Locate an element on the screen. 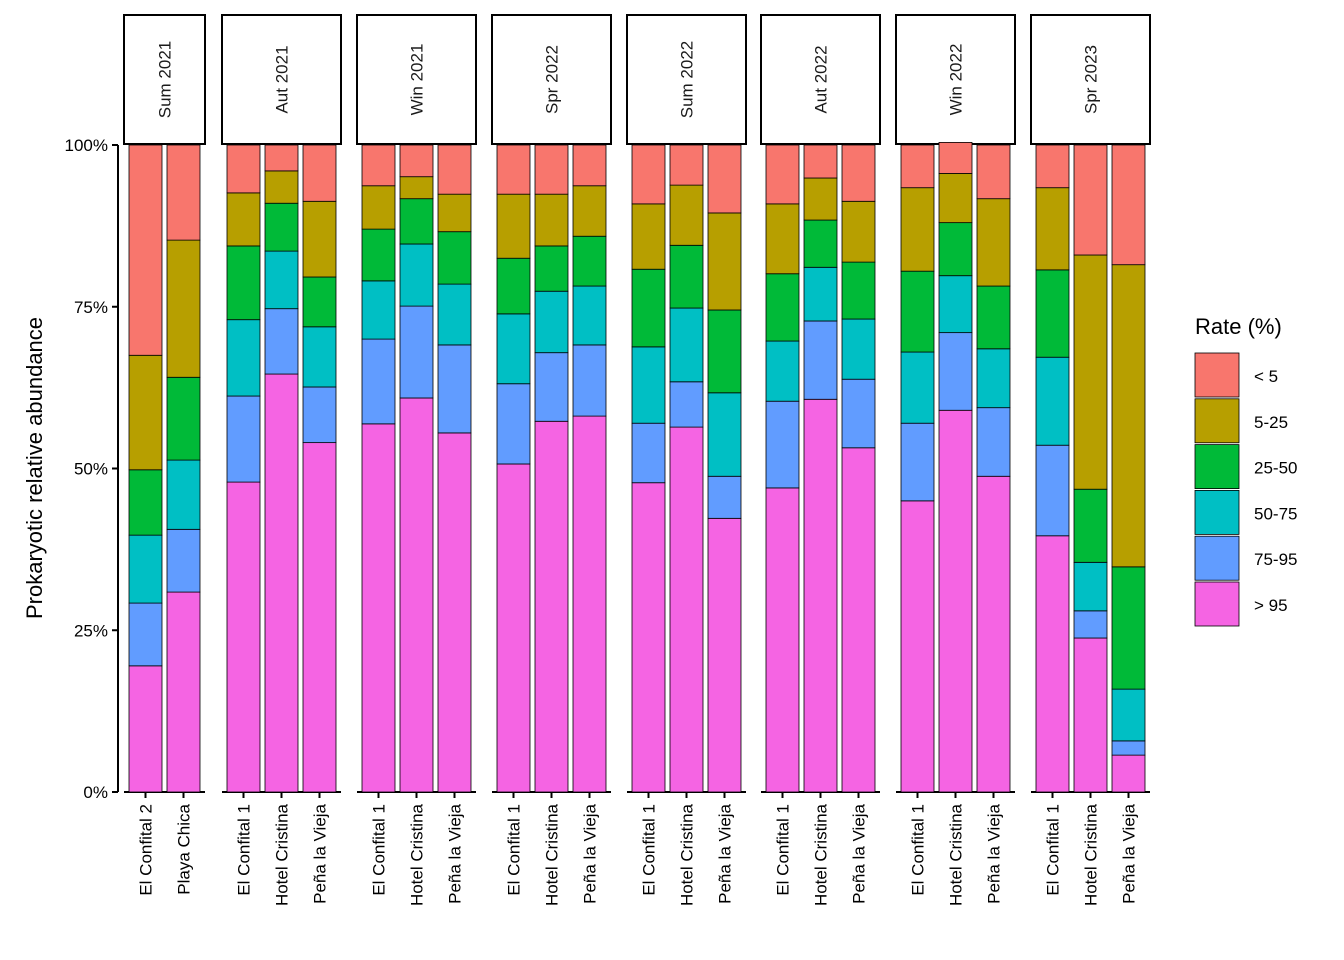 The image size is (1344, 960). facet-strip-label: Sum 2022 is located at coordinates (687, 80).